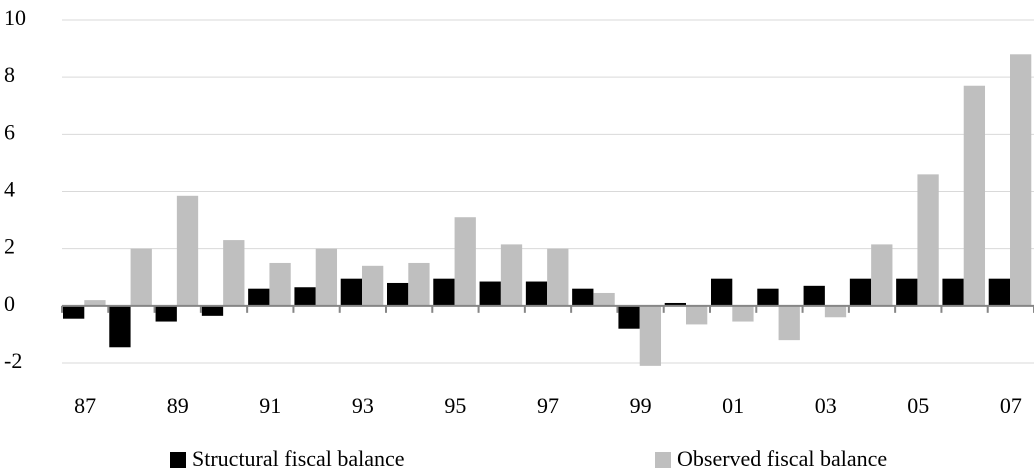 This screenshot has width=1034, height=474. Describe the element at coordinates (270, 405) in the screenshot. I see `x-tick-label: 91` at that location.